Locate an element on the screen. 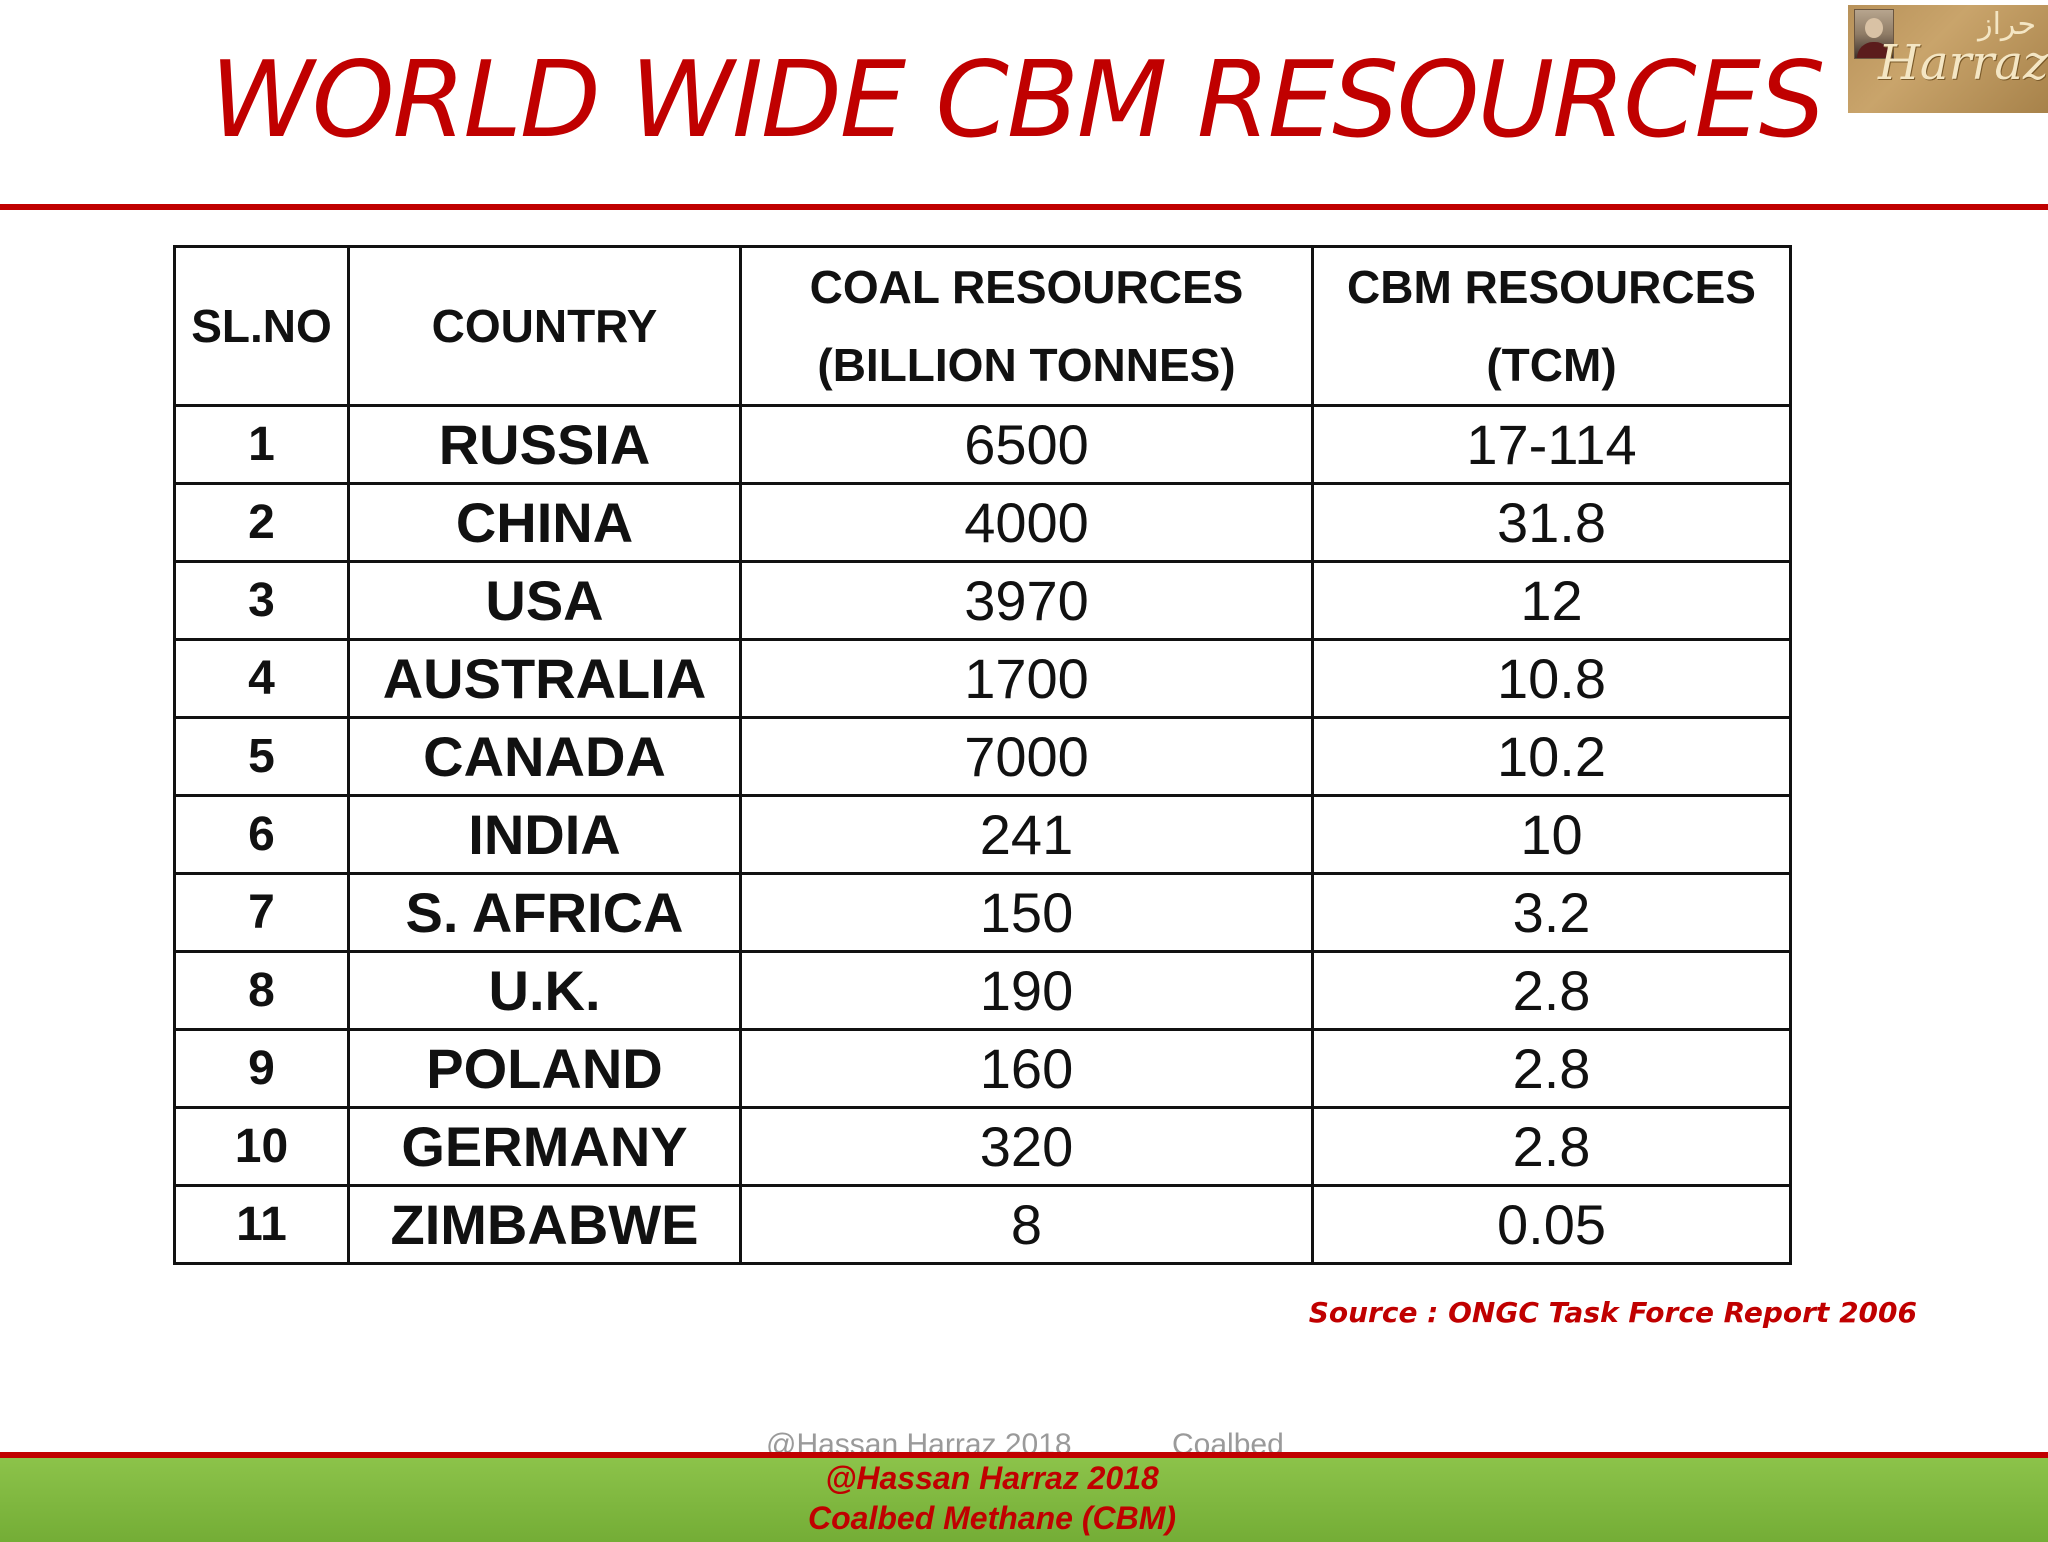 This screenshot has width=2048, height=1542. cell-cbm-resources: 12 is located at coordinates (1551, 600).